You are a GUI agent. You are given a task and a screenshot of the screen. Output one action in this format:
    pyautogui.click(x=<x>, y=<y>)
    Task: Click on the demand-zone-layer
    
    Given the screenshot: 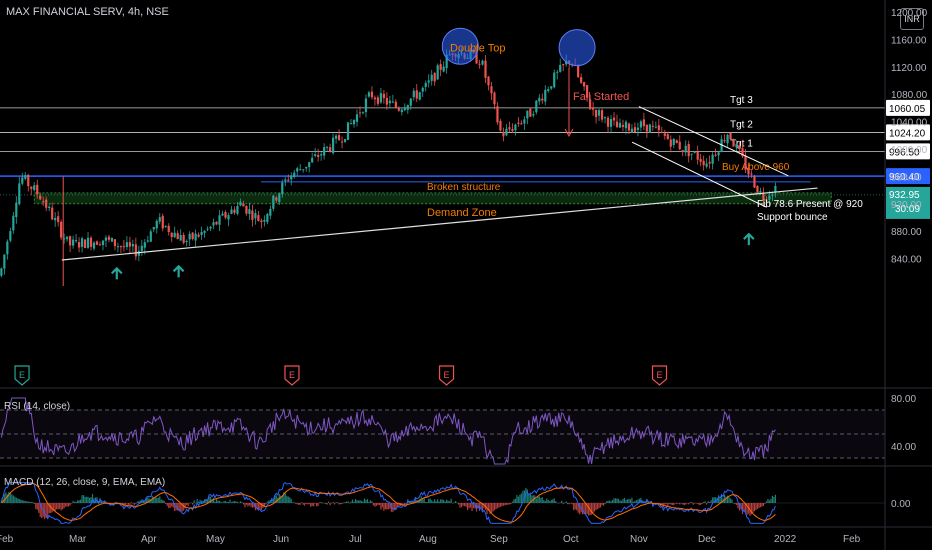 What is the action you would take?
    pyautogui.click(x=432, y=198)
    